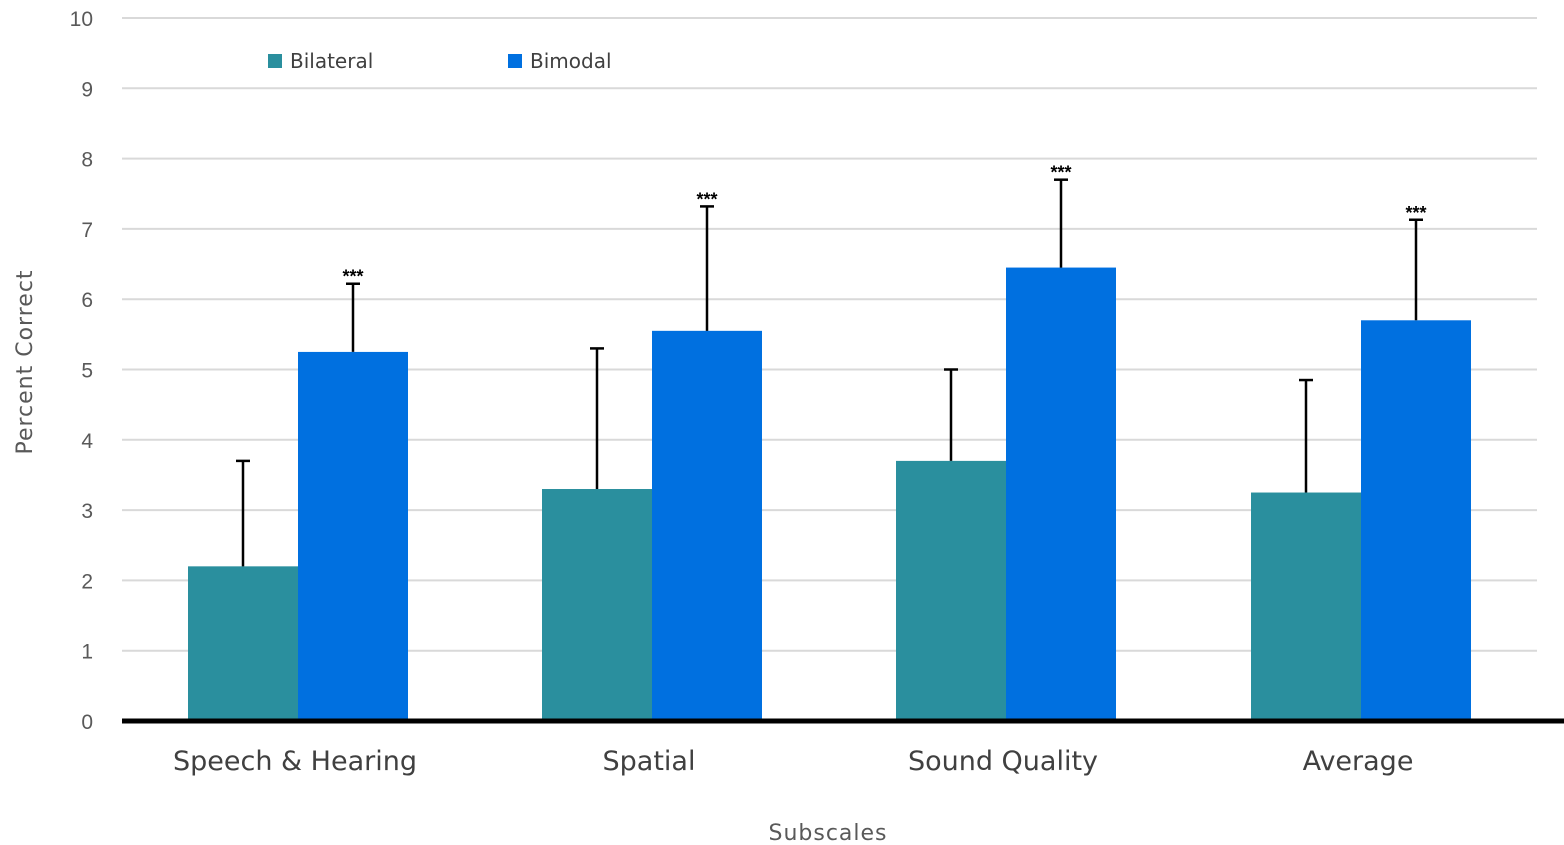  I want to click on y-tick-label: 6, so click(87, 300).